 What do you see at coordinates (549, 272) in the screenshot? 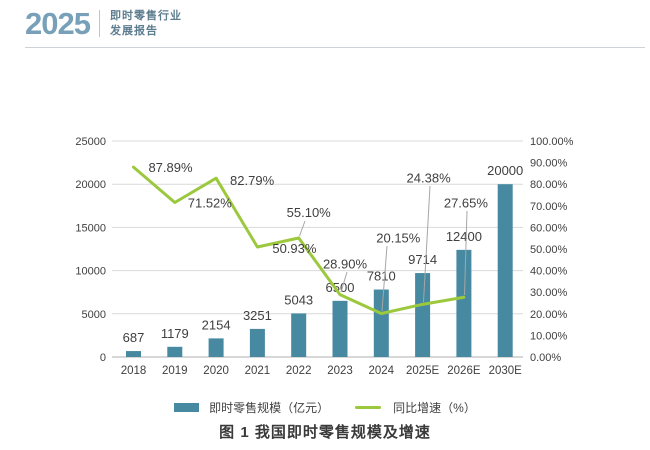
I see `right-axis-tick: 40.00%` at bounding box center [549, 272].